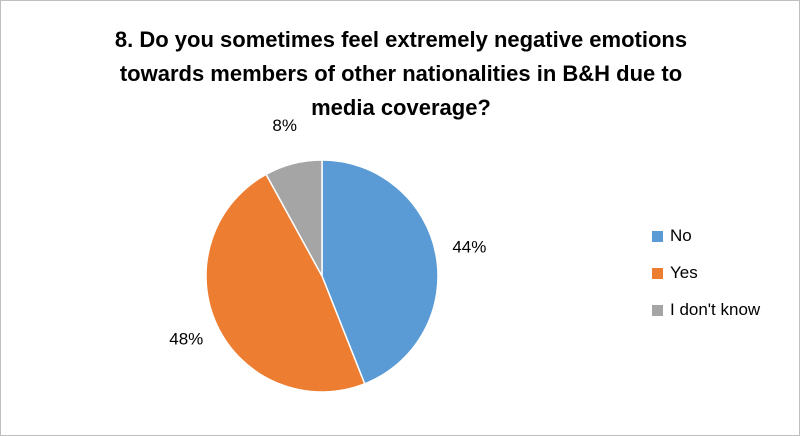  Describe the element at coordinates (294, 218) in the screenshot. I see `slice-dont-know` at that location.